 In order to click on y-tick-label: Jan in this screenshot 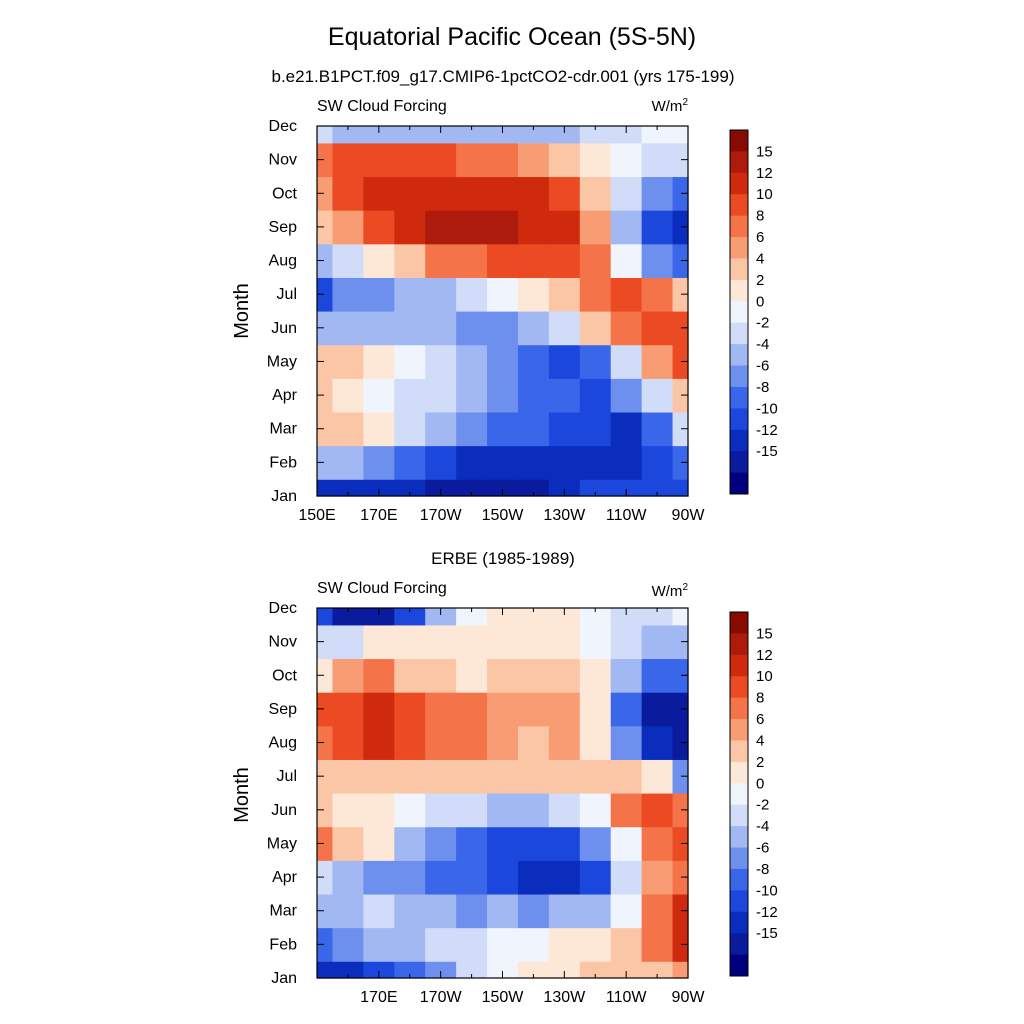, I will do `click(284, 496)`.